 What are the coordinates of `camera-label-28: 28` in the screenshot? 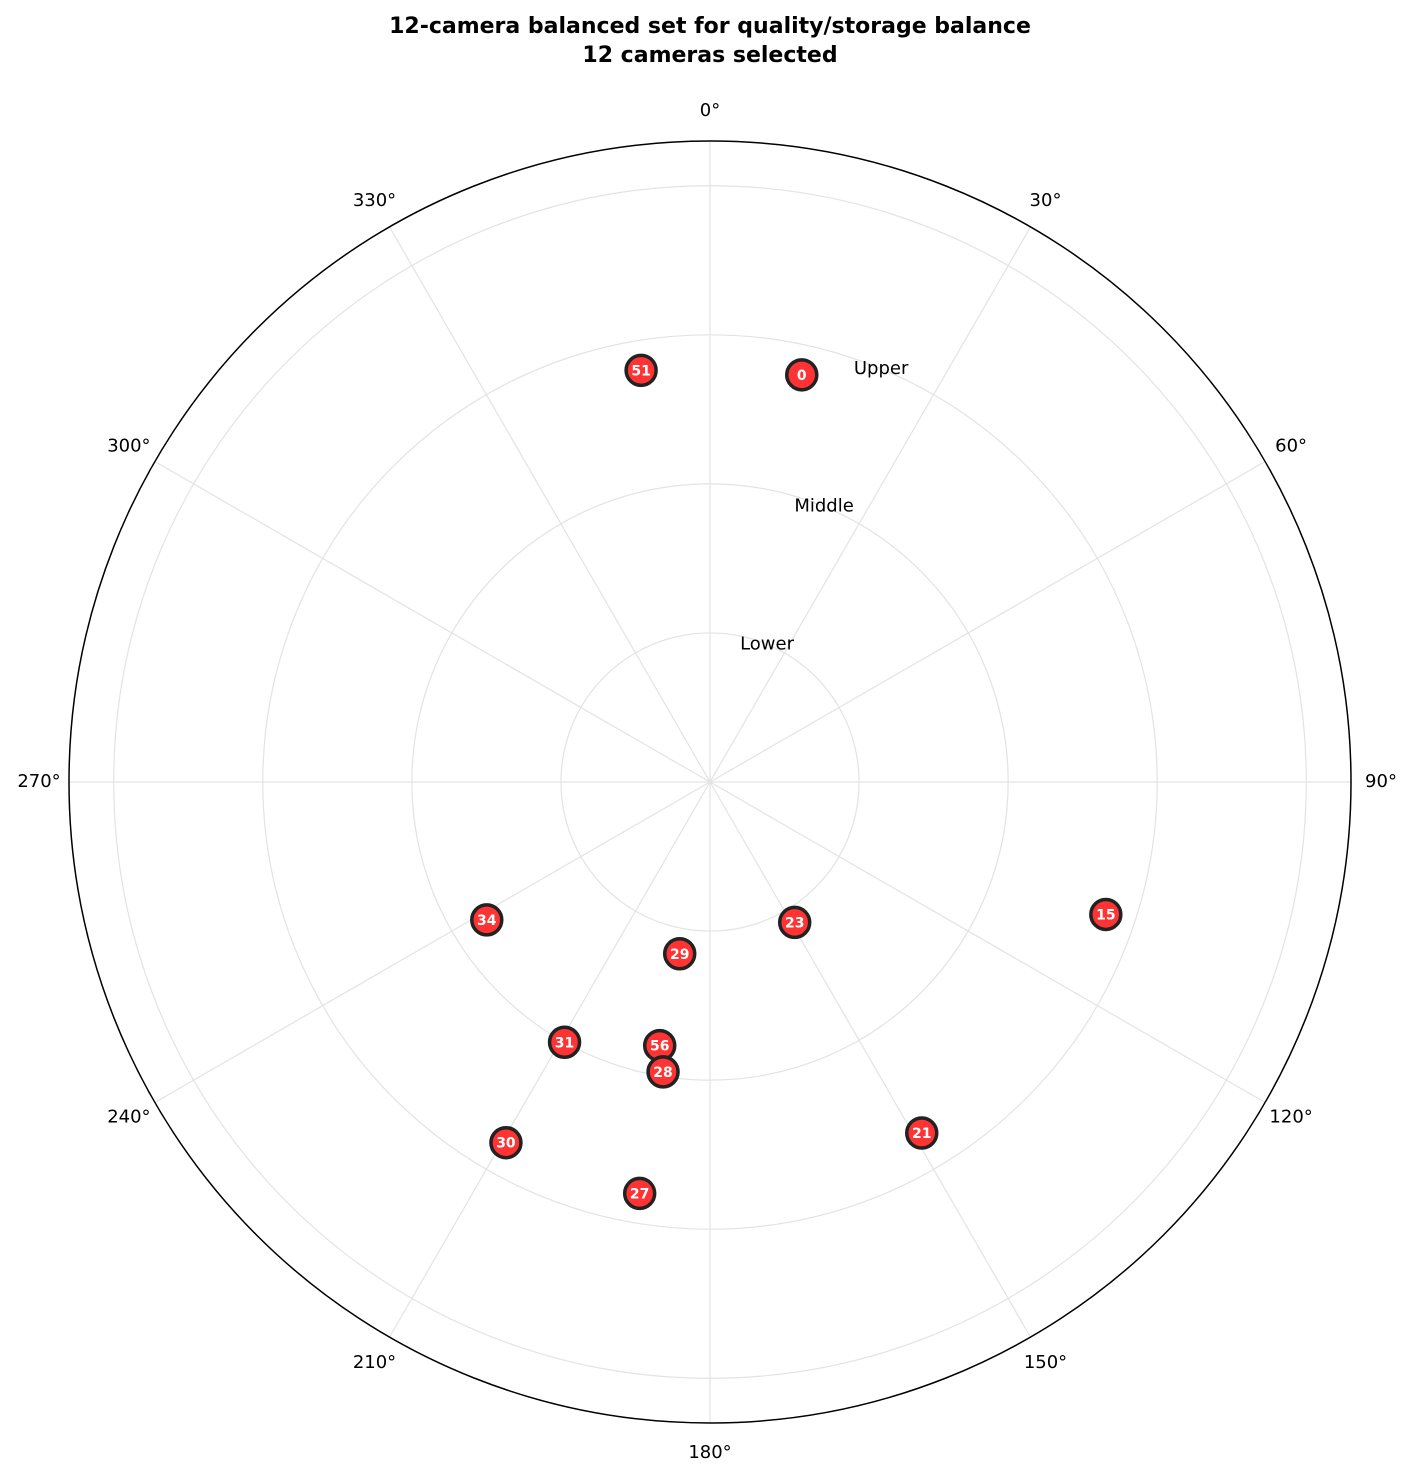 It's located at (662, 1073).